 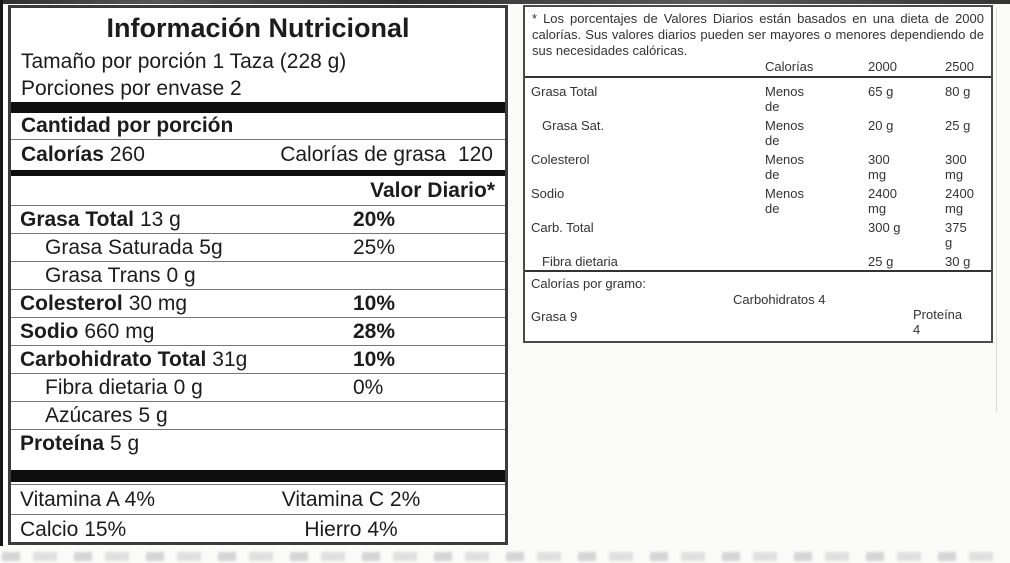 I want to click on ref-value-2000: 300 g, so click(x=884, y=227).